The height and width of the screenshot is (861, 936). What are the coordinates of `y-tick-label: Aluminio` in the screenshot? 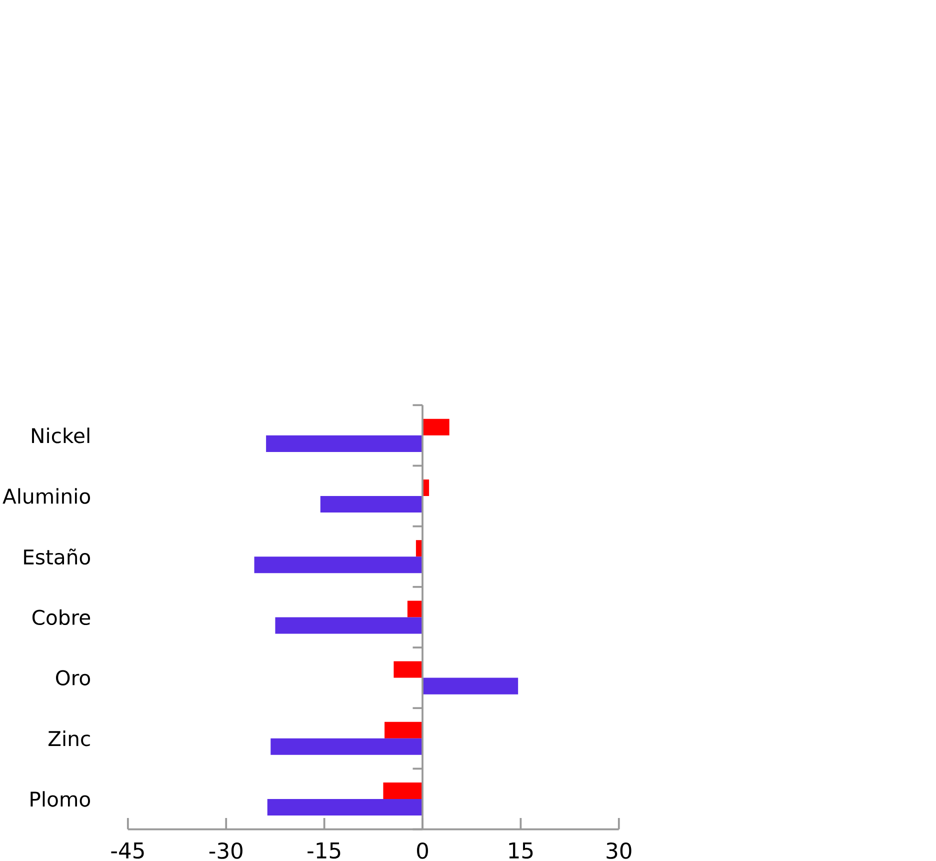 It's located at (46, 496).